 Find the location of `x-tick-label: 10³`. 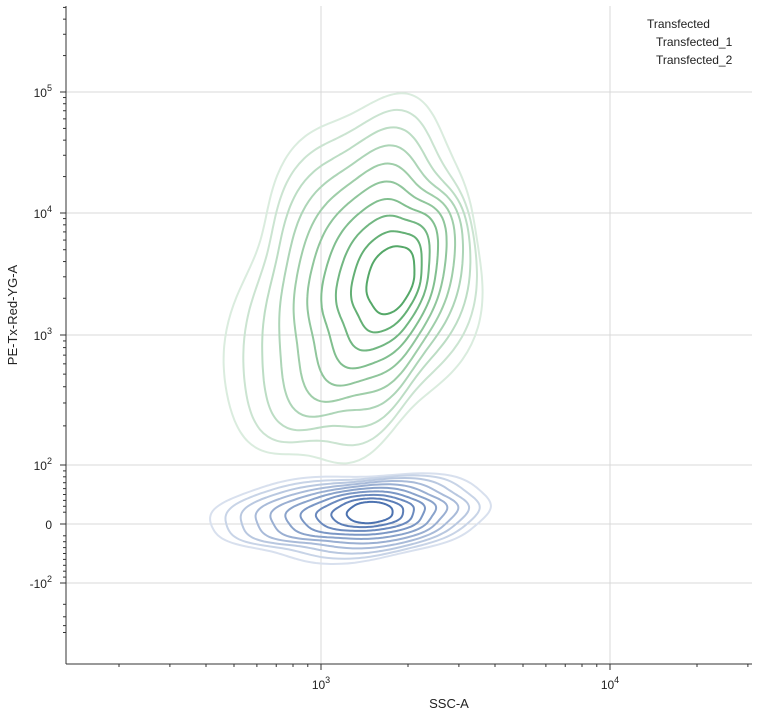

x-tick-label: 10³ is located at coordinates (321, 683).